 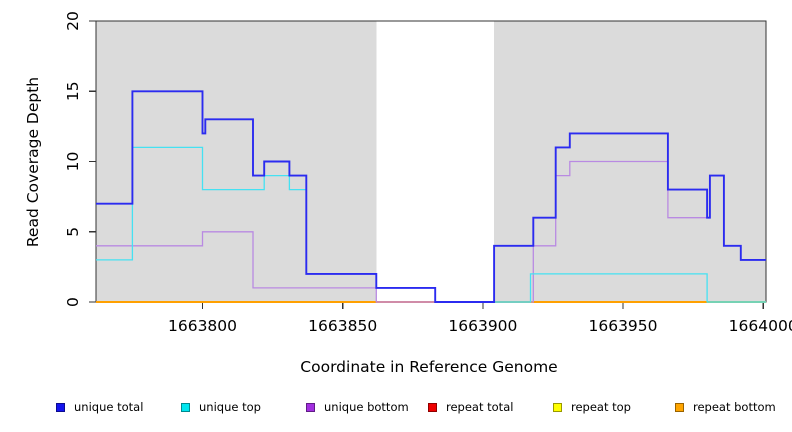 I want to click on y-tick-label: 10, so click(x=73, y=162).